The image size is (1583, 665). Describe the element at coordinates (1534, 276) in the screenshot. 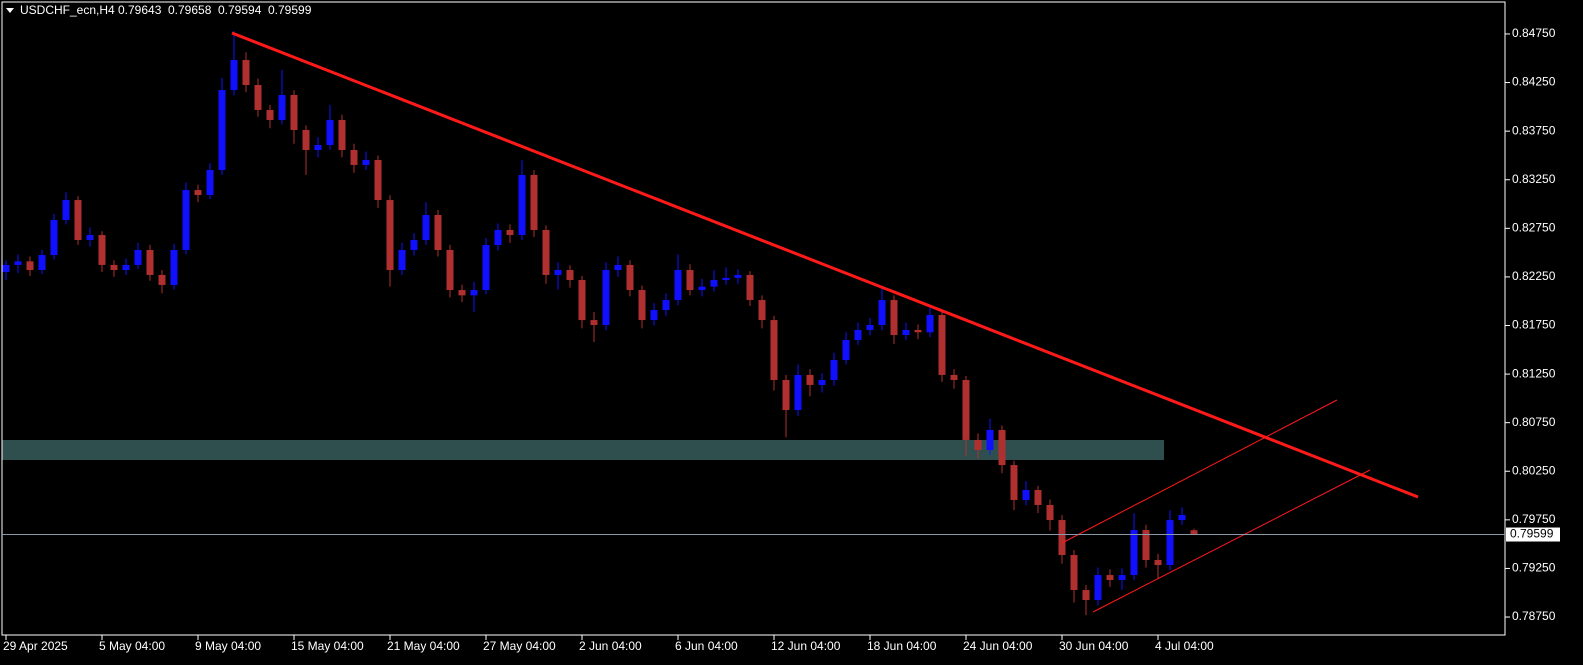

I see `y-tick-label: 0.82250` at that location.